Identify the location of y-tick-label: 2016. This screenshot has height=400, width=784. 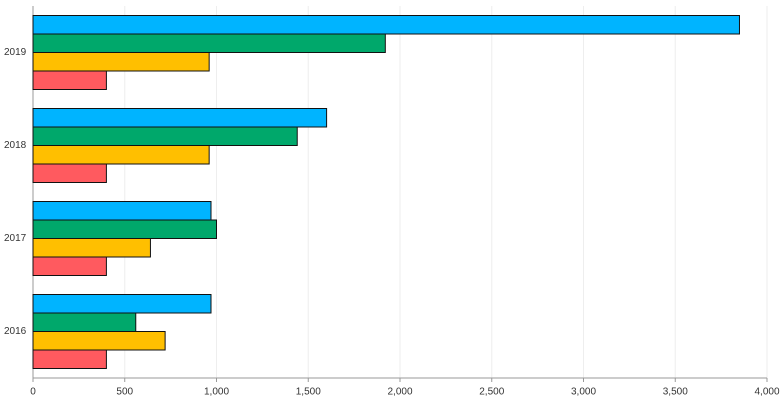
(15, 331).